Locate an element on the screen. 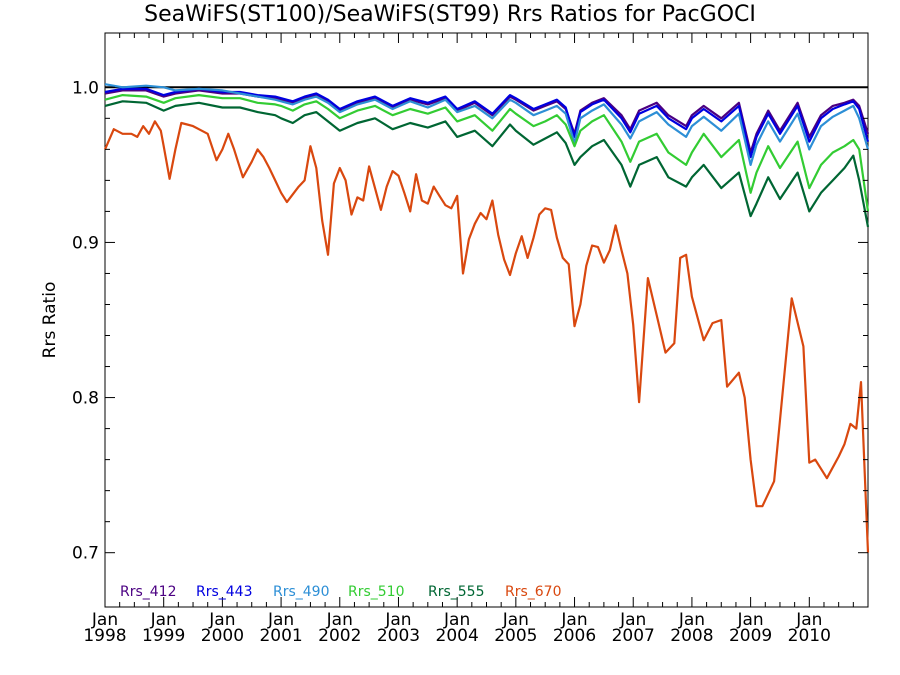 This screenshot has height=675, width=900. x-tick-label-year: 2004 is located at coordinates (457, 636).